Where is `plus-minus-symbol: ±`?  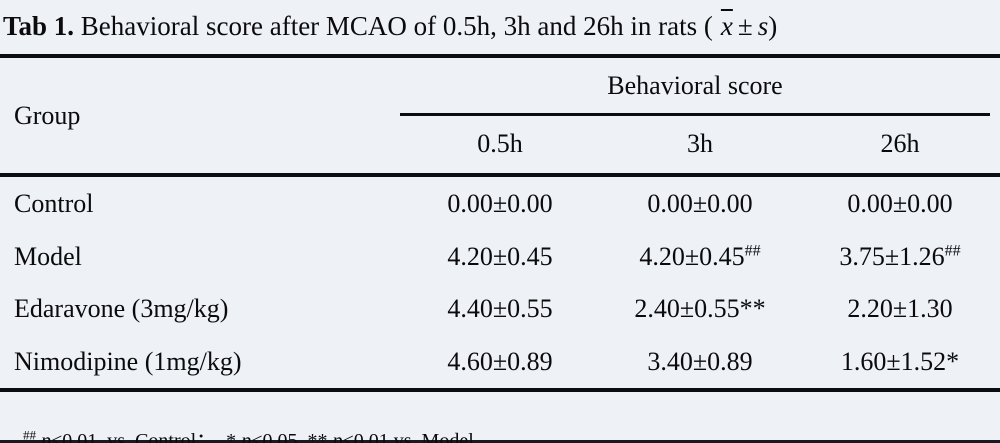 plus-minus-symbol: ± is located at coordinates (745, 26).